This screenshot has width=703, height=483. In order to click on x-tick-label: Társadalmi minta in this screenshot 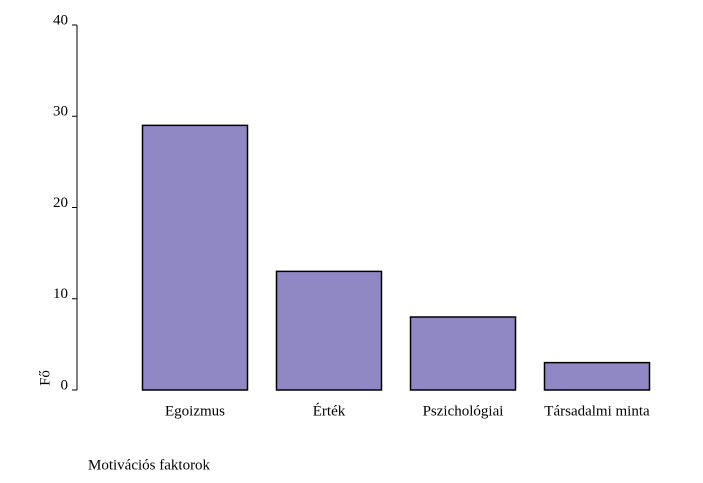, I will do `click(597, 411)`.